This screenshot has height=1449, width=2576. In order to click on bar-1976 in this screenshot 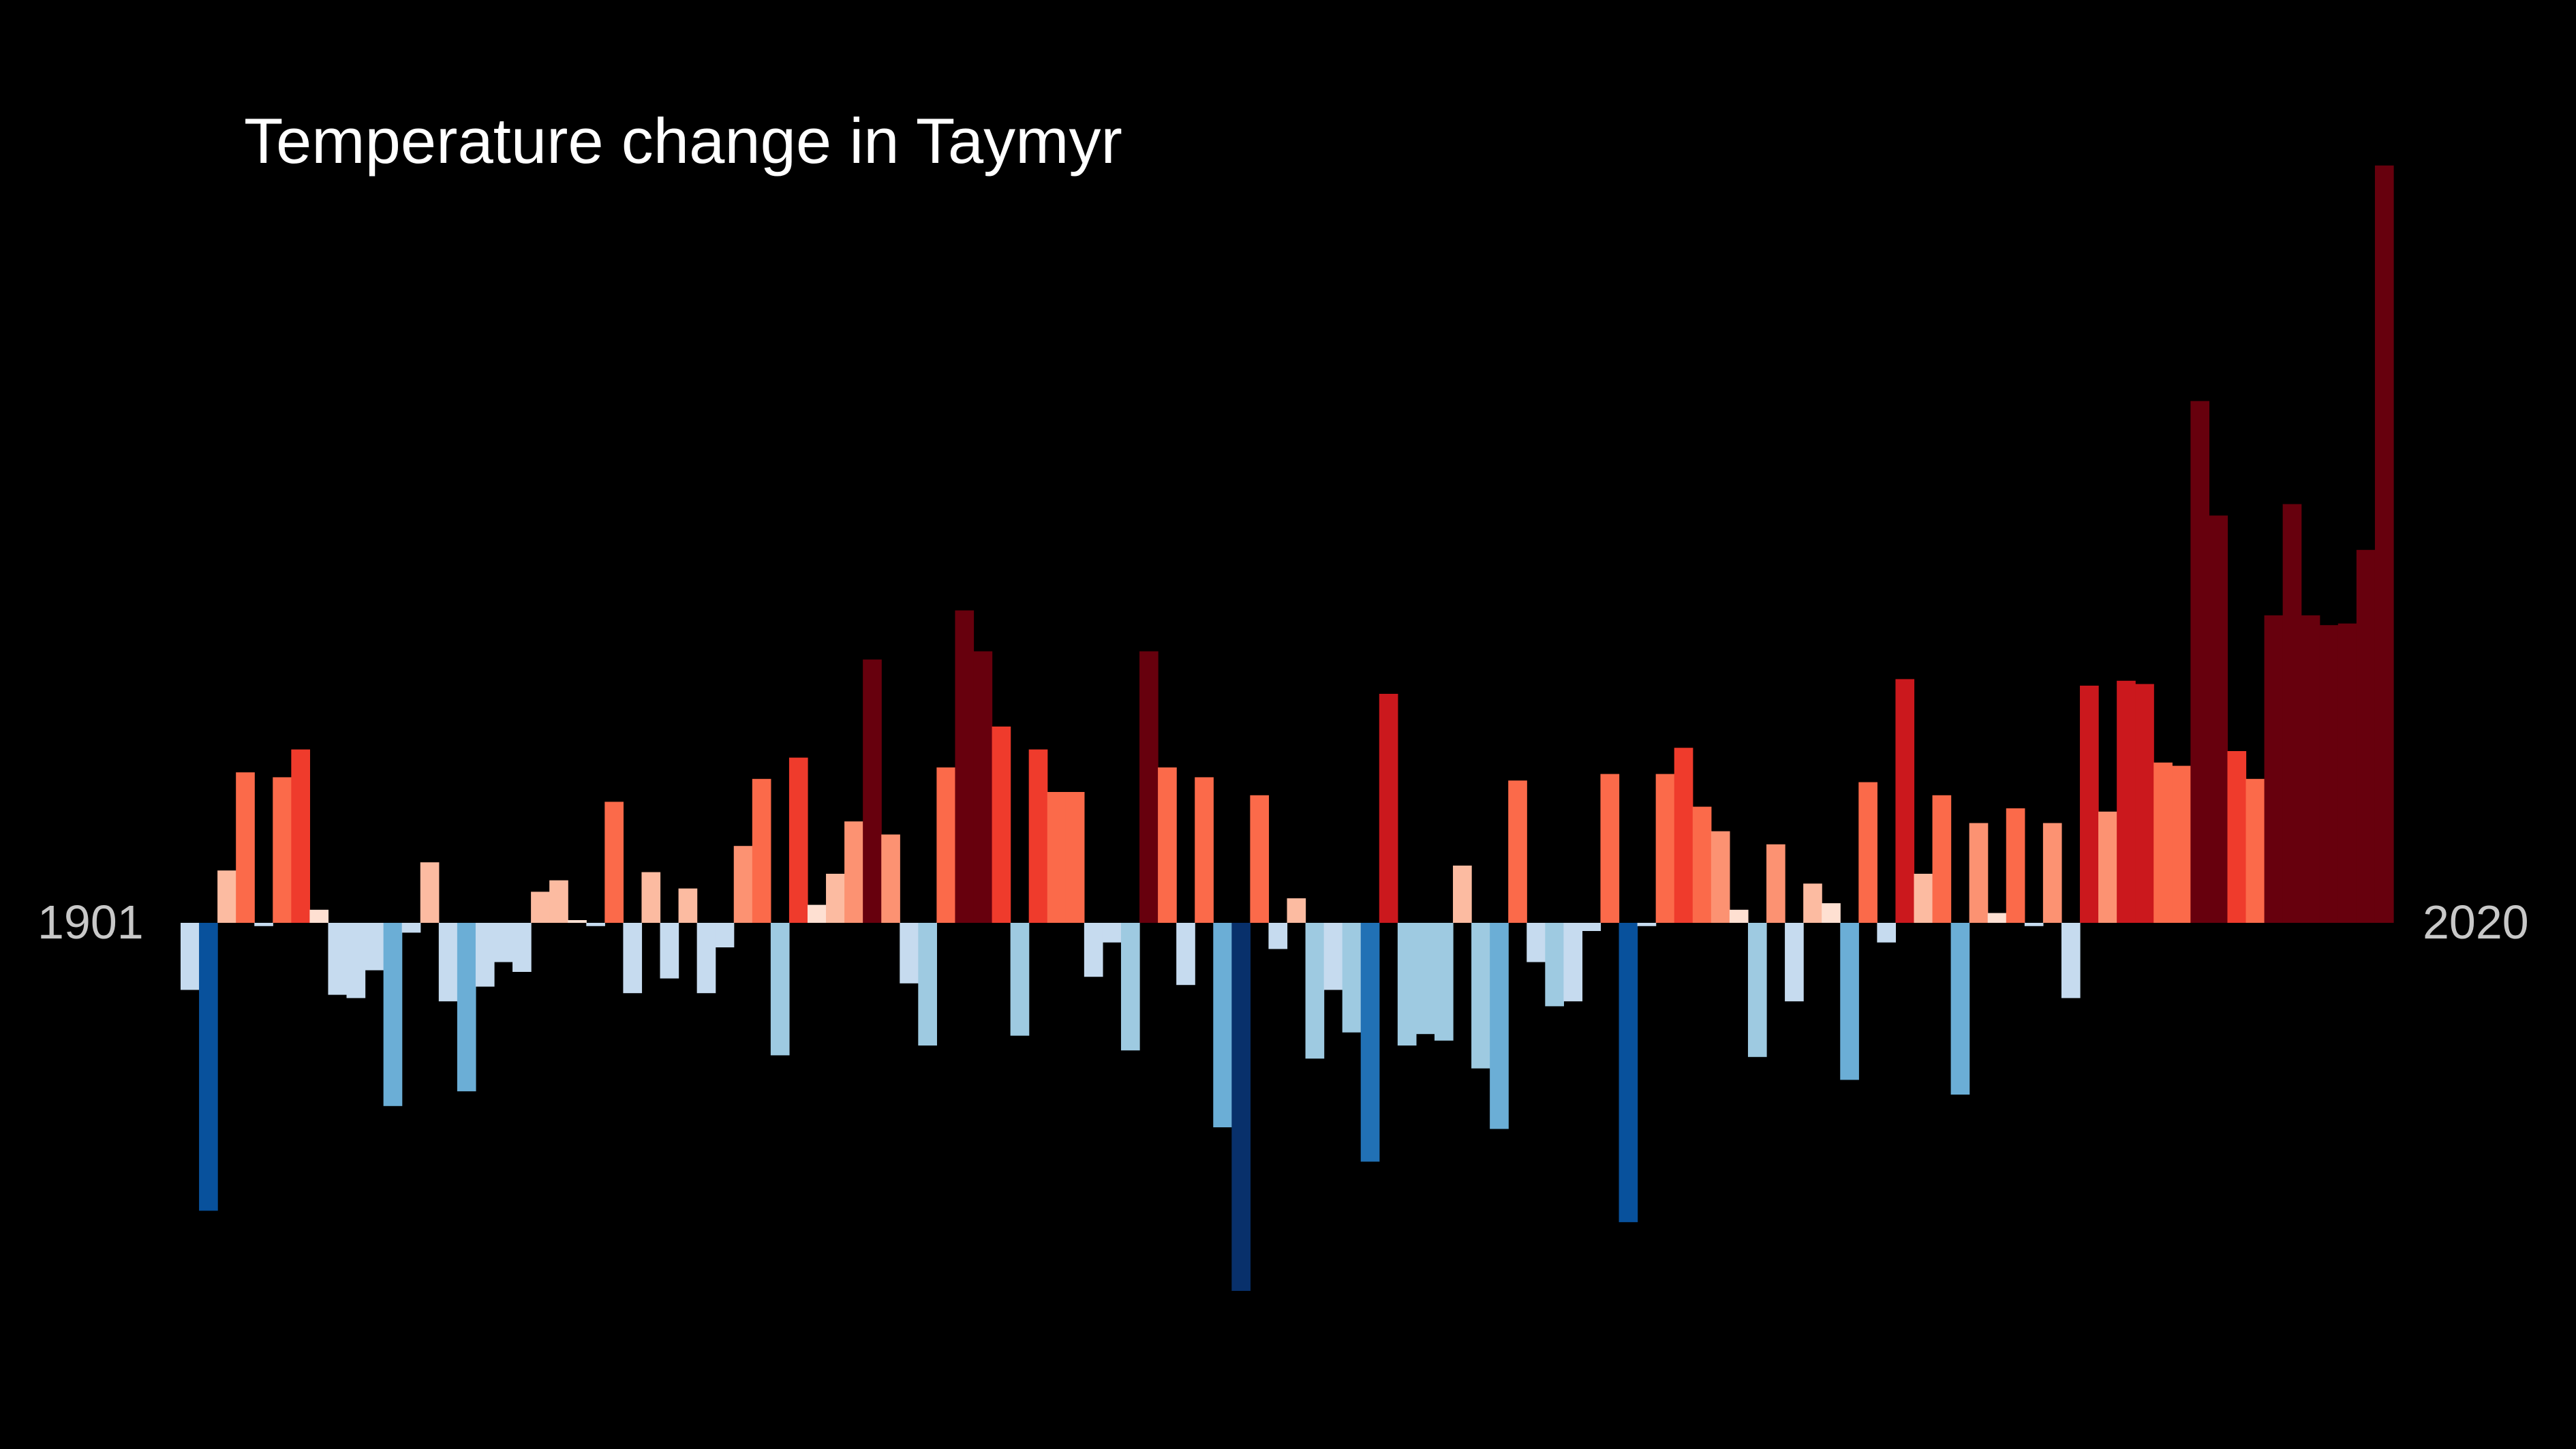, I will do `click(1573, 963)`.